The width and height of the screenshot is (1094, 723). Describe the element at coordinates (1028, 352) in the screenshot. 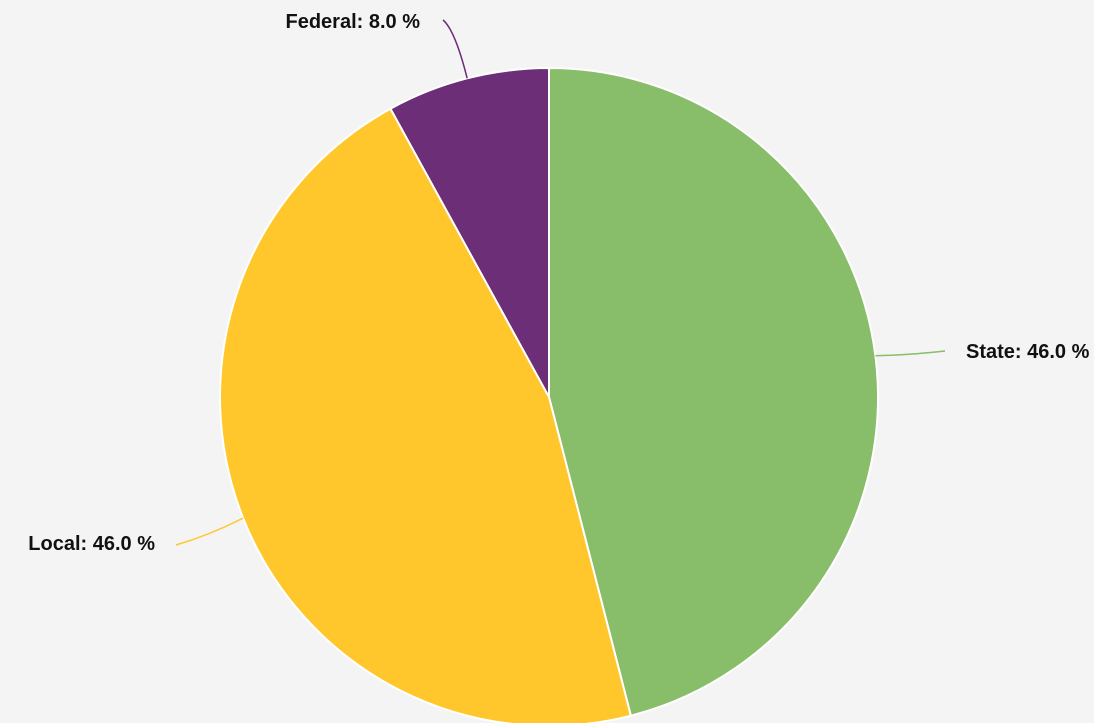

I see `slice-label-state: State: 46.0 %` at that location.